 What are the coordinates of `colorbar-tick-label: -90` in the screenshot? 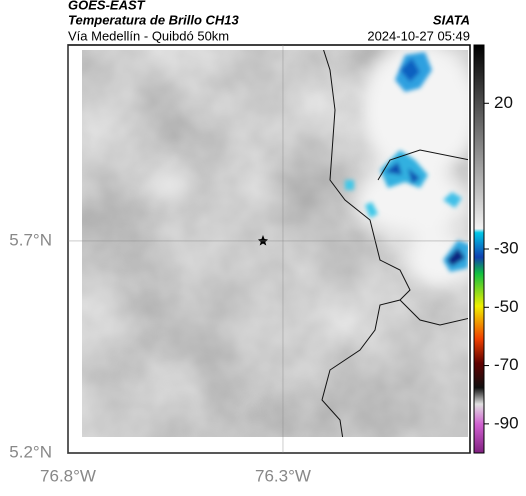 It's located at (506, 422).